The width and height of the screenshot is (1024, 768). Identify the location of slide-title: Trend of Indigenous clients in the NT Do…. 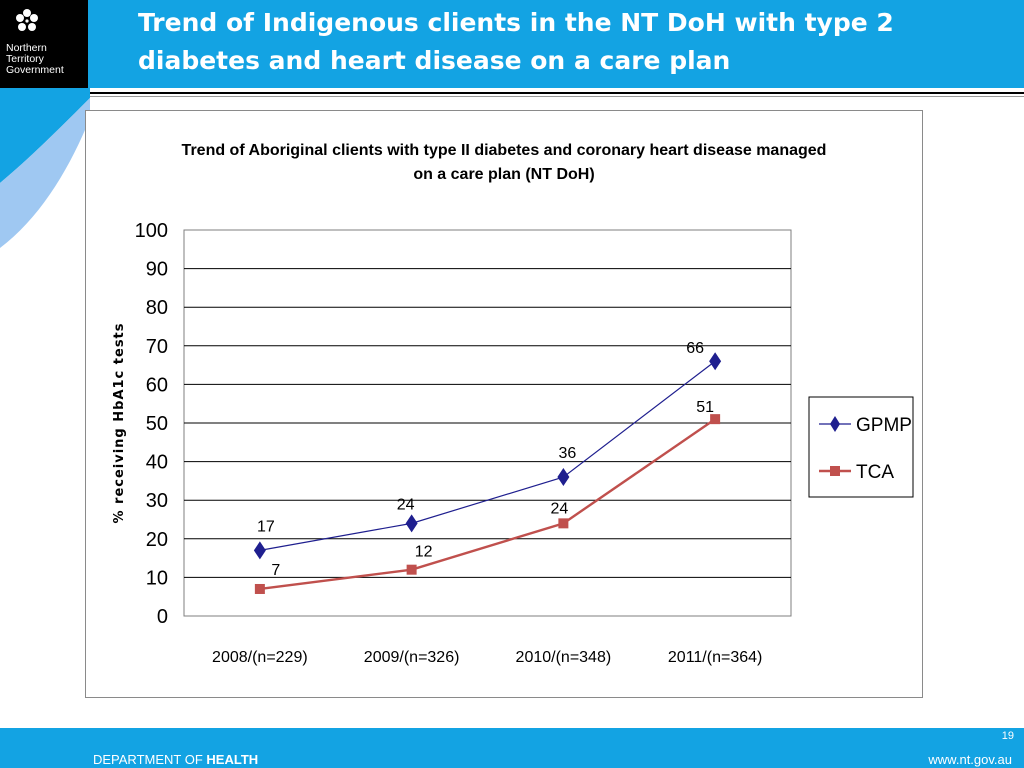
(516, 41).